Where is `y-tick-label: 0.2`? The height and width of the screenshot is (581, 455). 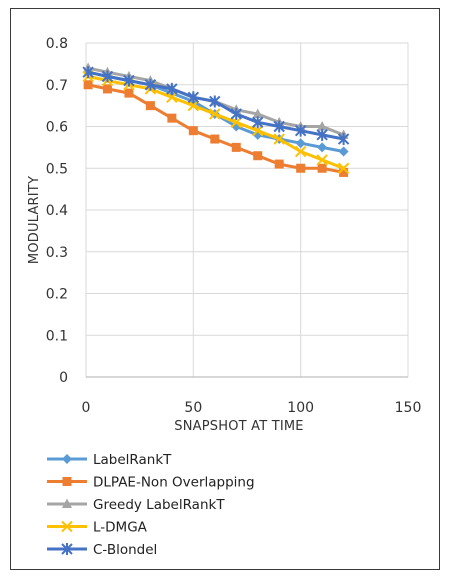 y-tick-label: 0.2 is located at coordinates (57, 295).